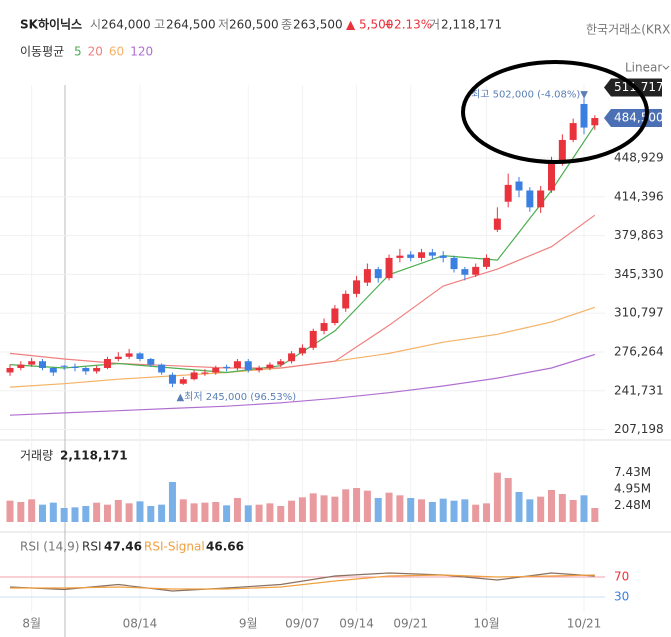 This screenshot has width=671, height=637. Describe the element at coordinates (123, 547) in the screenshot. I see `rsi-current: 47.46` at that location.